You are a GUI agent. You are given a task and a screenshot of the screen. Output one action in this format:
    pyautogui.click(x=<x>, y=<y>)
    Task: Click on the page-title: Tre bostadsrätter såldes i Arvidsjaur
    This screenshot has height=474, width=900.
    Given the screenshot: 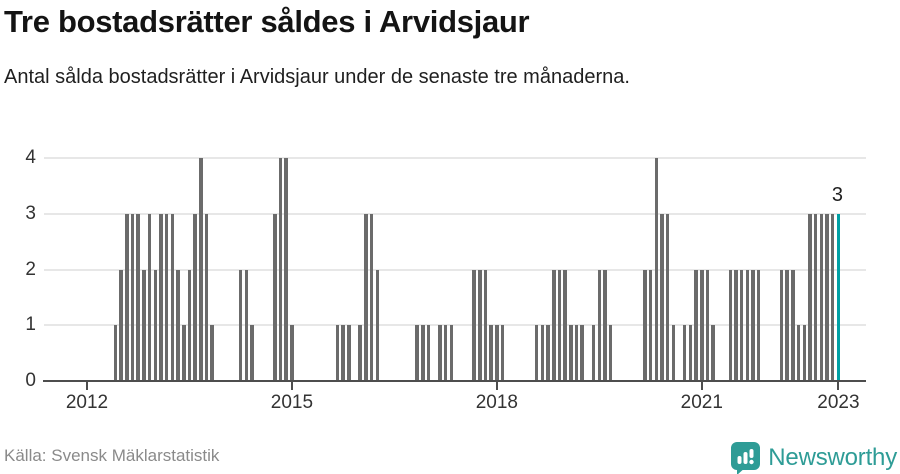 What is the action you would take?
    pyautogui.click(x=267, y=21)
    